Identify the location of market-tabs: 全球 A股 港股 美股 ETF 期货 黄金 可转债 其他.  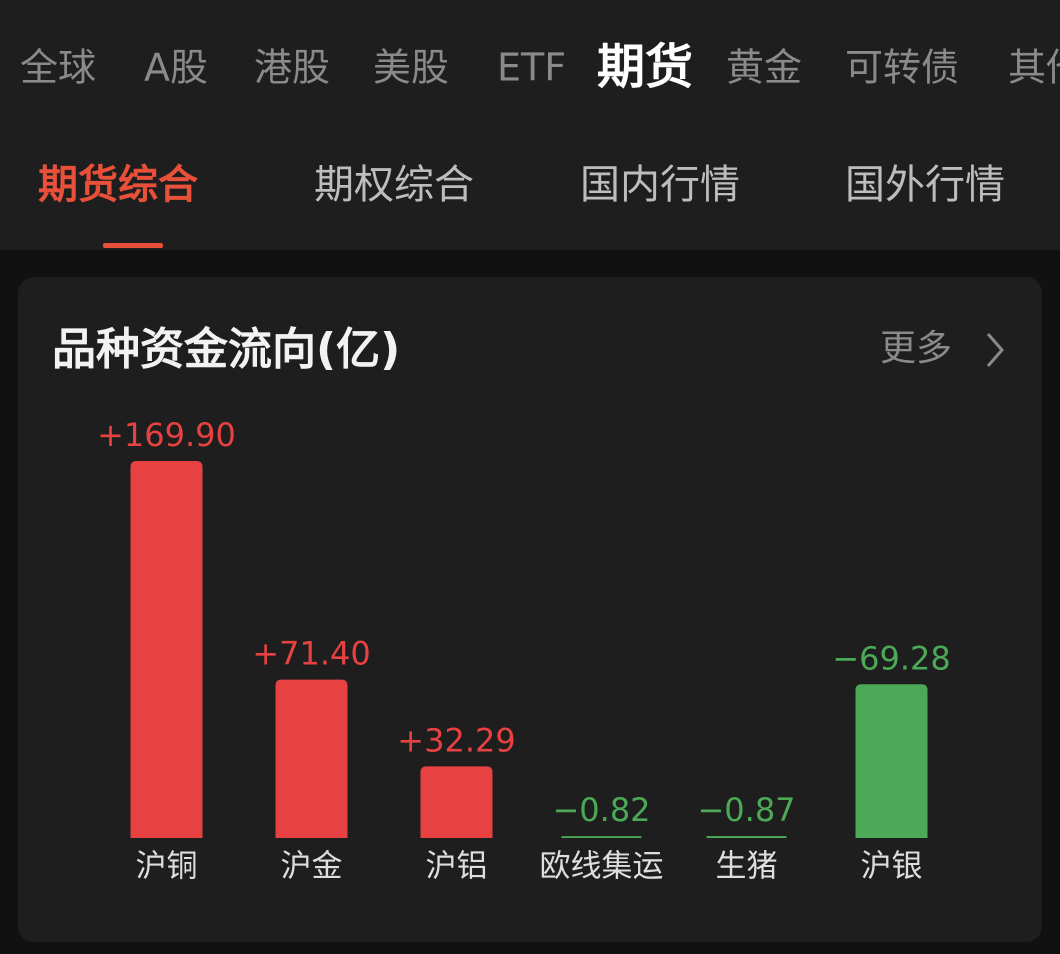
(540, 67).